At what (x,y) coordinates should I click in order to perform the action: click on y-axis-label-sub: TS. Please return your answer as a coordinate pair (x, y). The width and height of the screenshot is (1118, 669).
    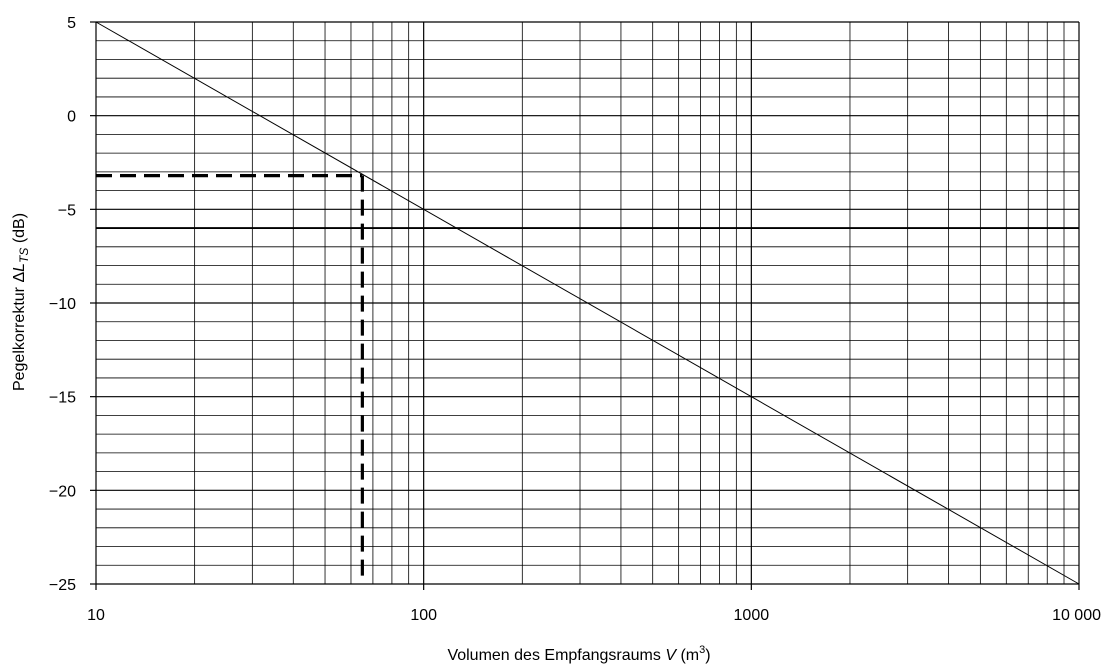
    Looking at the image, I should click on (24, 255).